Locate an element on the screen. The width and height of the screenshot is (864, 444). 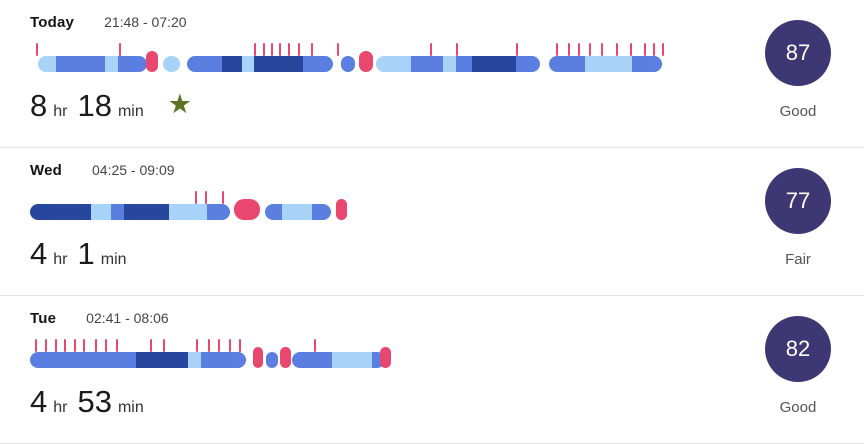
sleep-time-range: 04:25 - 09:09 is located at coordinates (133, 170).